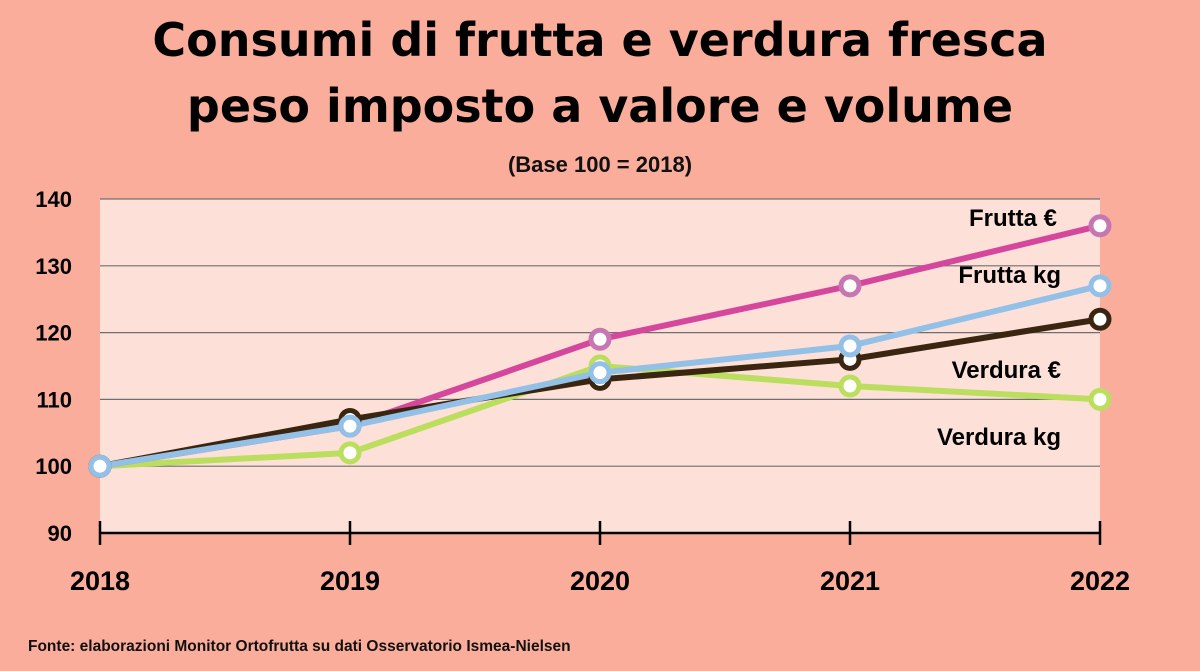 The height and width of the screenshot is (671, 1200). Describe the element at coordinates (100, 581) in the screenshot. I see `x-tick-label: 2018` at that location.